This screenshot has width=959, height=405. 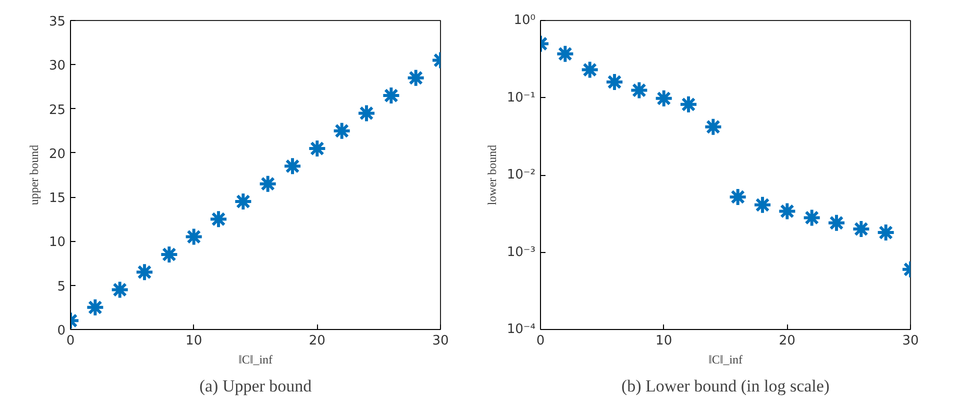 I want to click on y-tick-label: 15, so click(x=57, y=198).